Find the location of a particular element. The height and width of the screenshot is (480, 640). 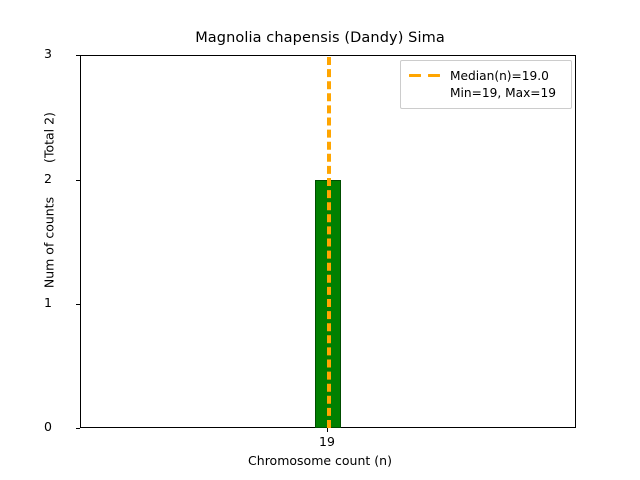

dashed-line-icon is located at coordinates (426, 76).